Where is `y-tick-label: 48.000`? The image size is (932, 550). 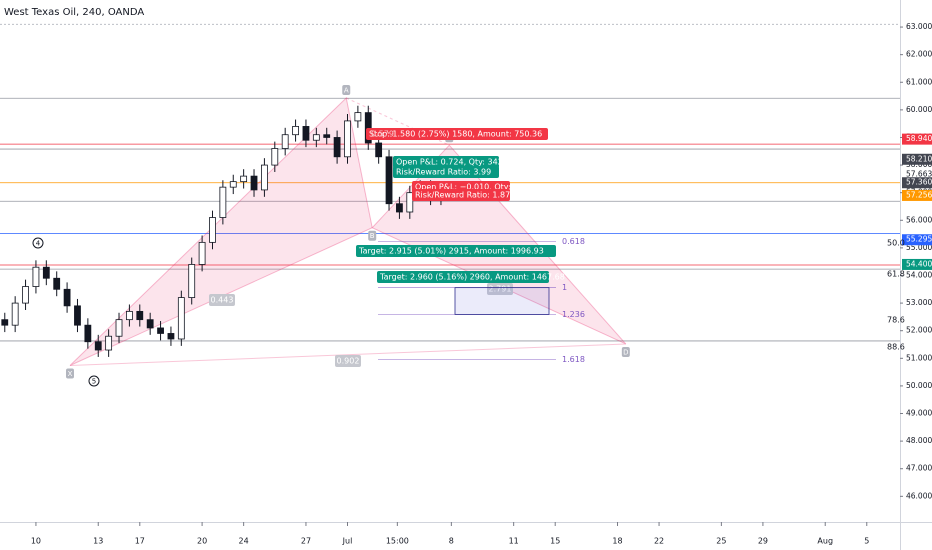 y-tick-label: 48.000 is located at coordinates (919, 440).